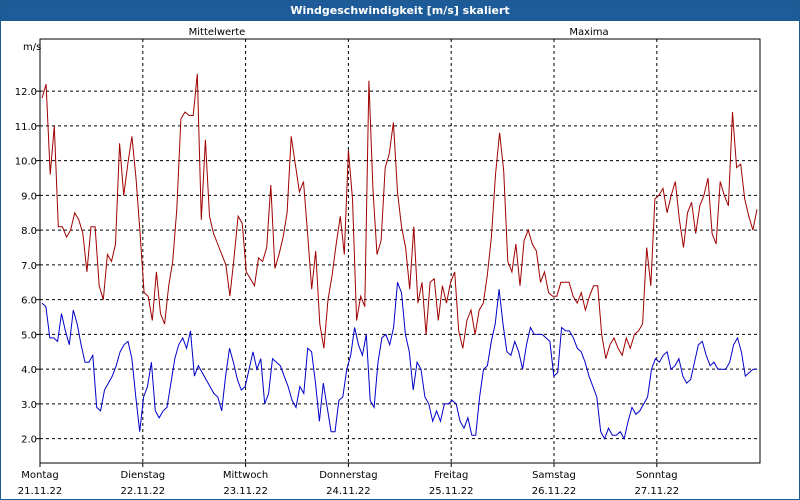 Image resolution: width=800 pixels, height=500 pixels. Describe the element at coordinates (143, 491) in the screenshot. I see `x-tick-date: 22.11.22` at that location.